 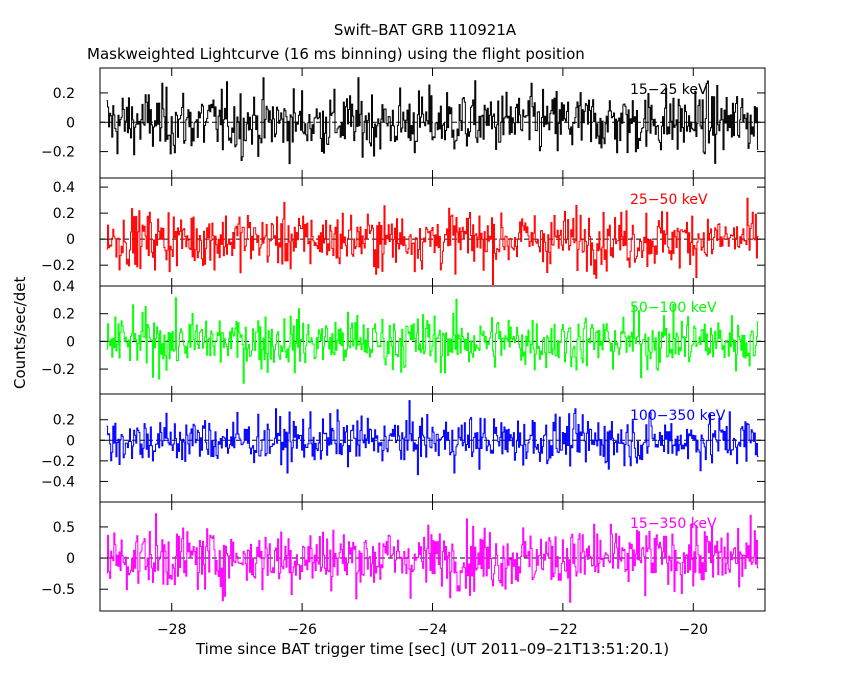 What do you see at coordinates (694, 630) in the screenshot?
I see `x-tick-label: −20` at bounding box center [694, 630].